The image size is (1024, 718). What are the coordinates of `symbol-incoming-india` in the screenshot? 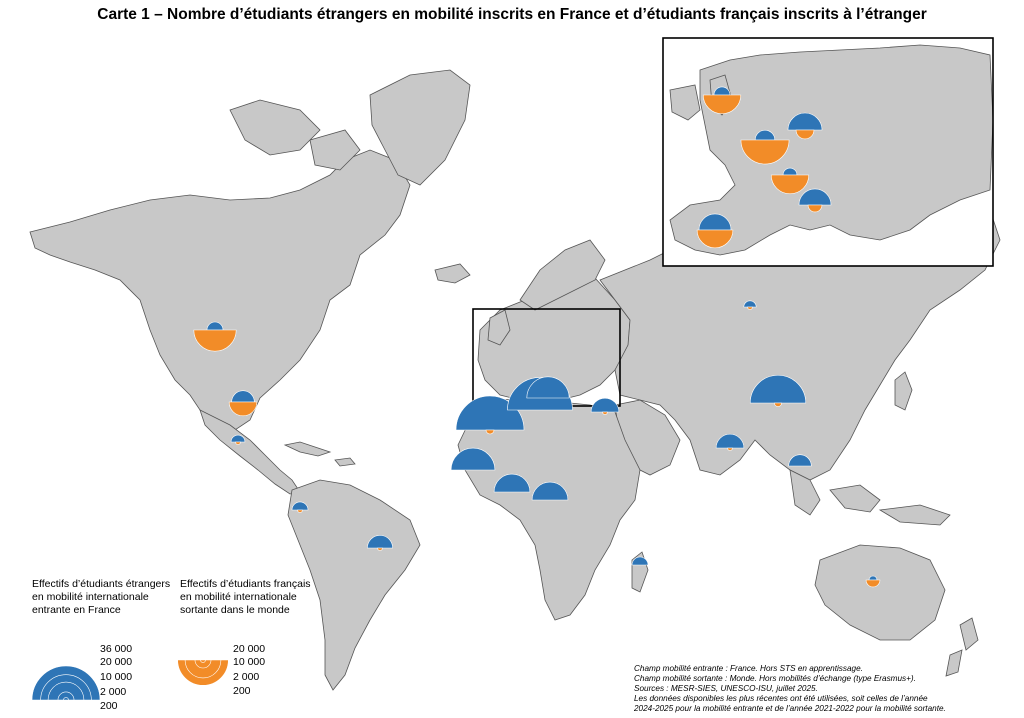 It's located at (730, 441).